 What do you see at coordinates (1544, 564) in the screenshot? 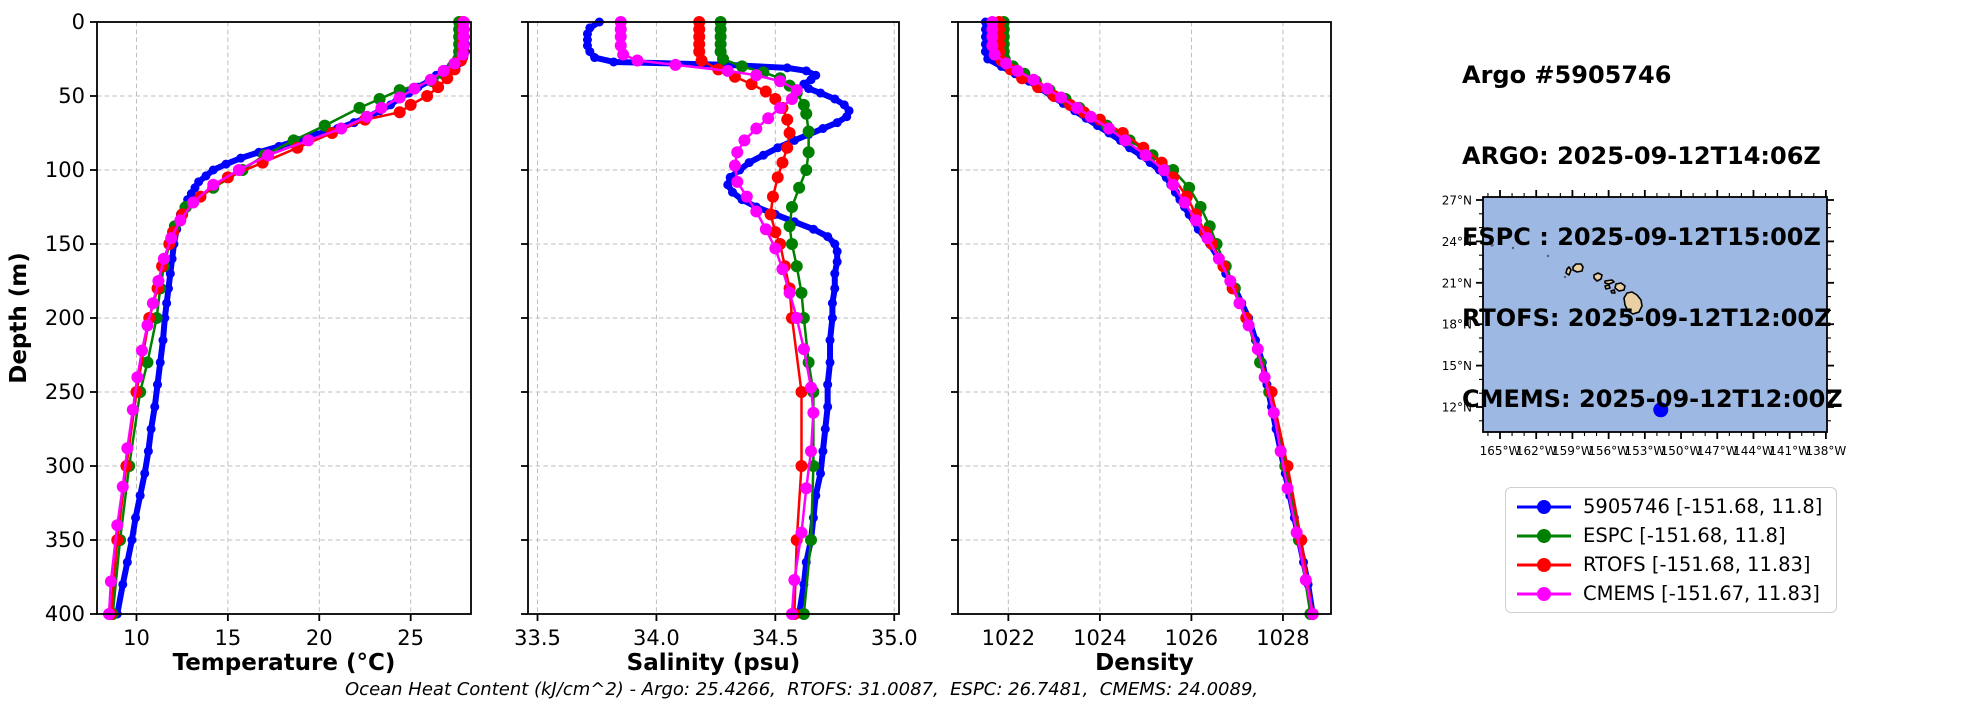
I see `rtofs-line-marker-icon` at bounding box center [1544, 564].